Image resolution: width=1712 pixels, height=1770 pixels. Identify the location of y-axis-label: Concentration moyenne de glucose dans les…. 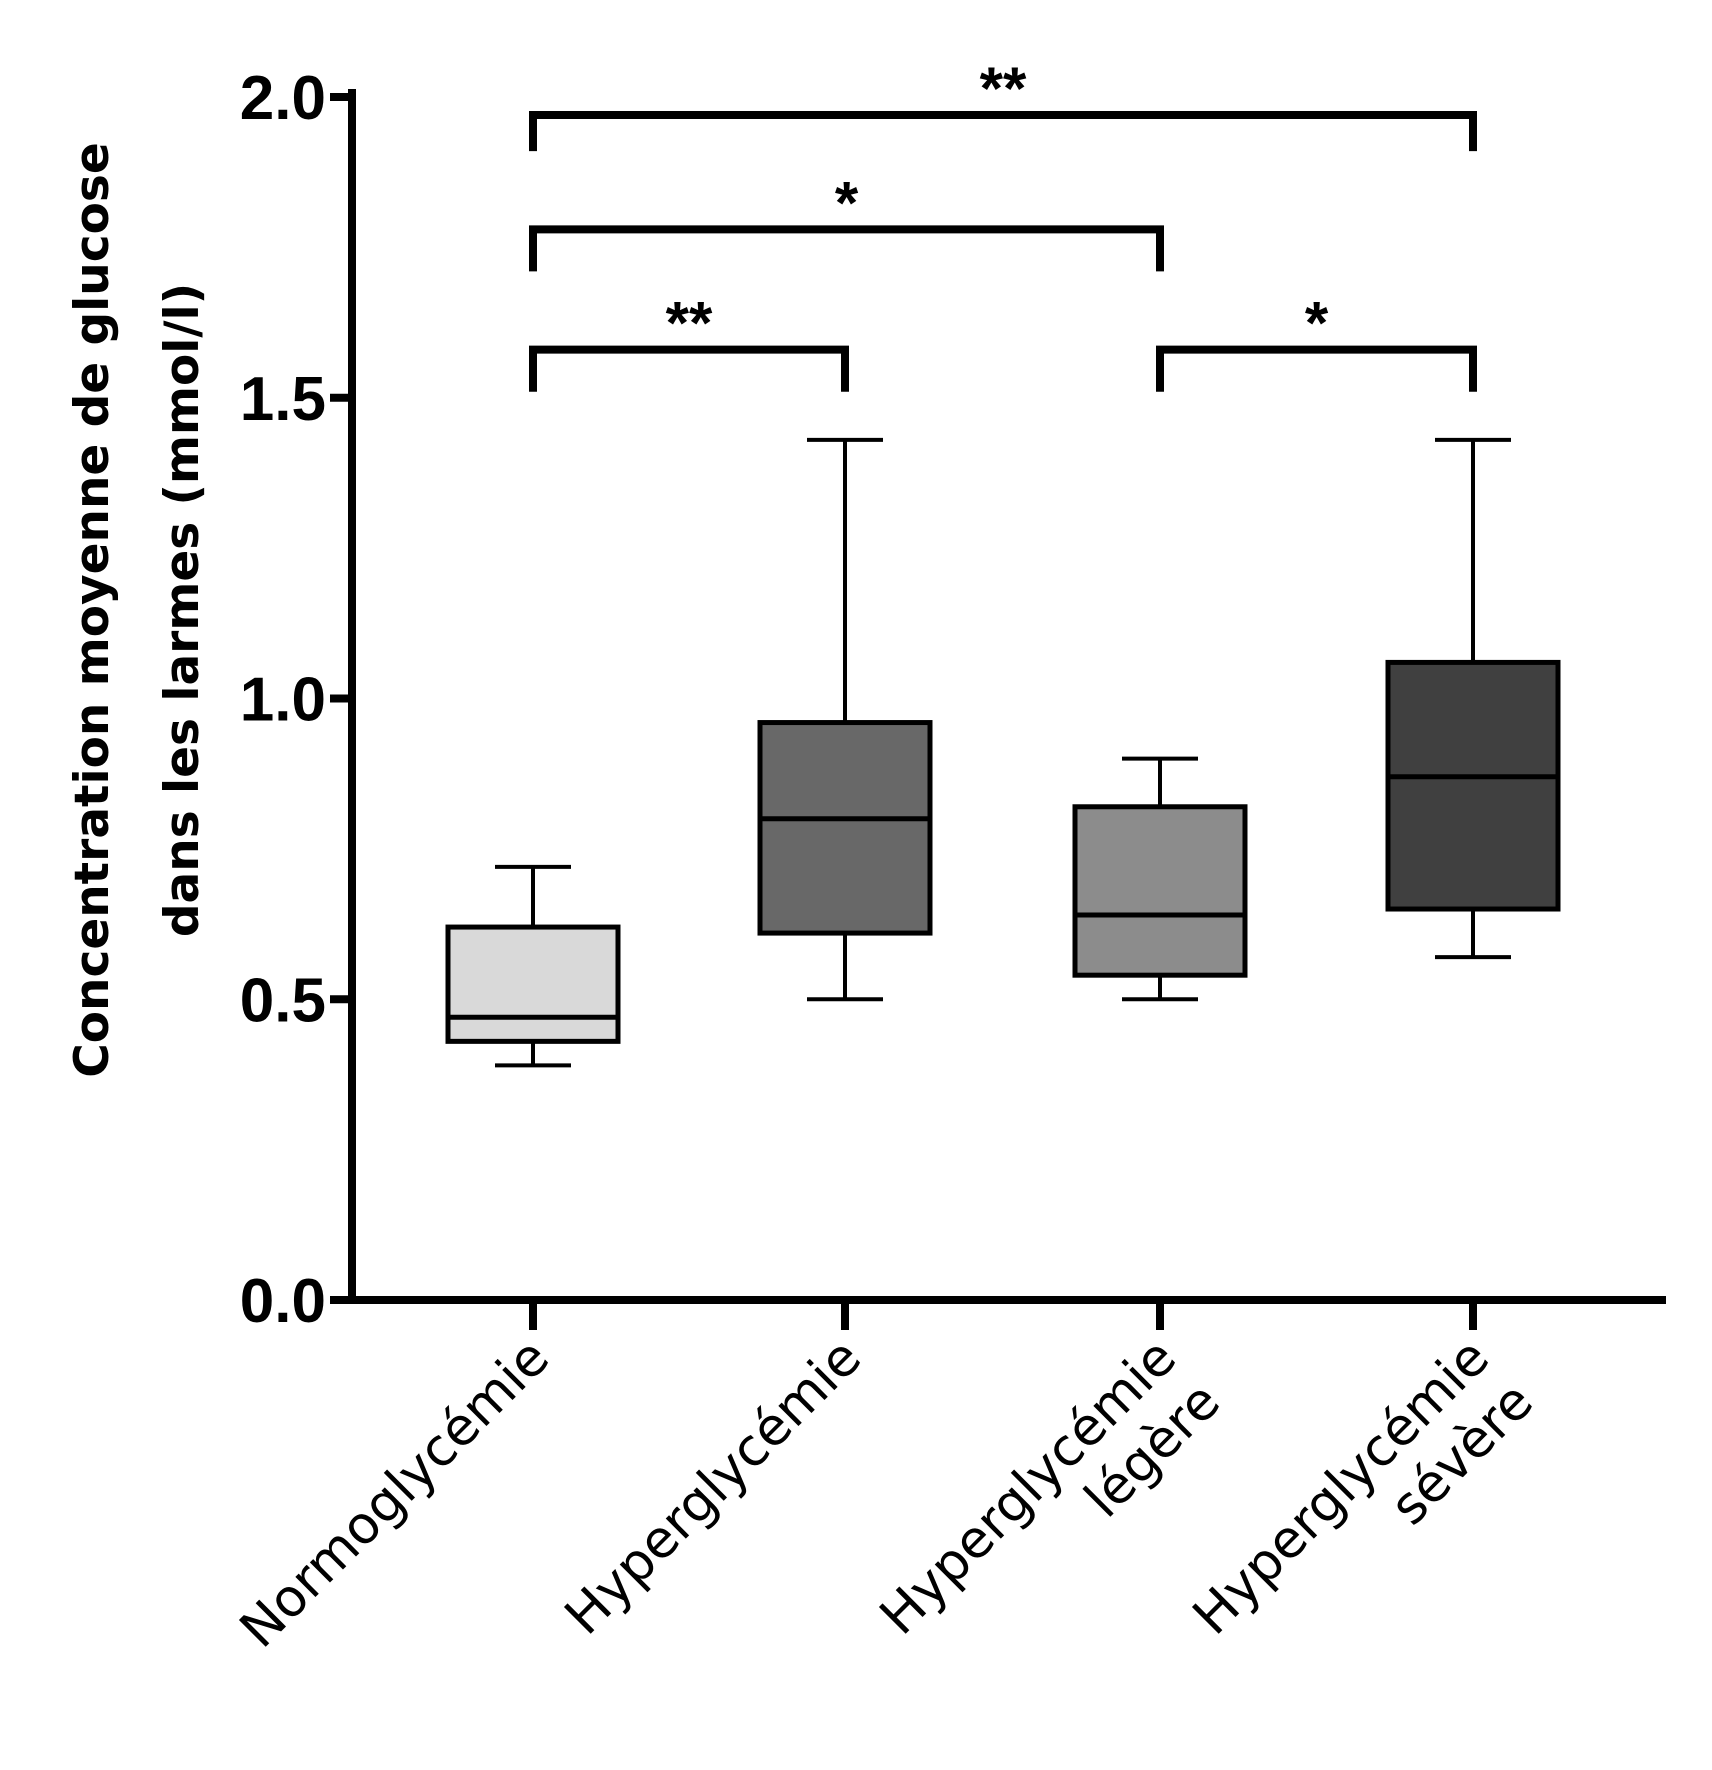
(137, 610).